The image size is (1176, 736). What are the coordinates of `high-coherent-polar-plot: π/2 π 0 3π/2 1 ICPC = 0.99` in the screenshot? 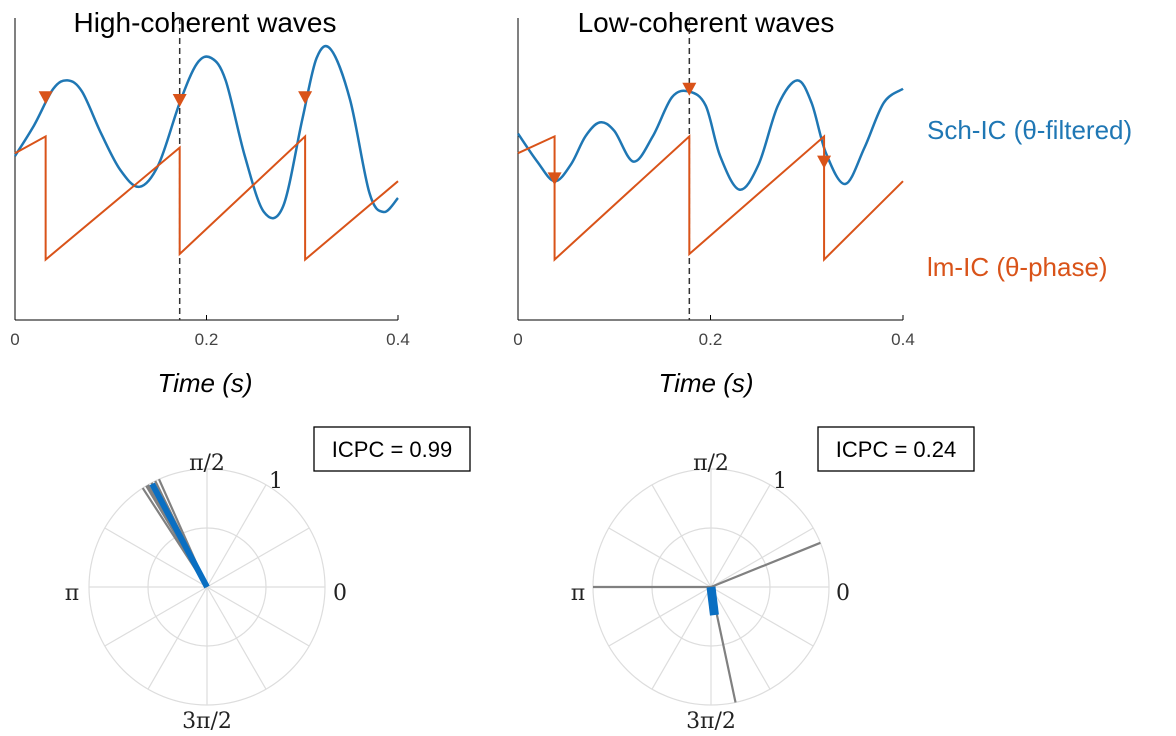 It's located at (268, 580).